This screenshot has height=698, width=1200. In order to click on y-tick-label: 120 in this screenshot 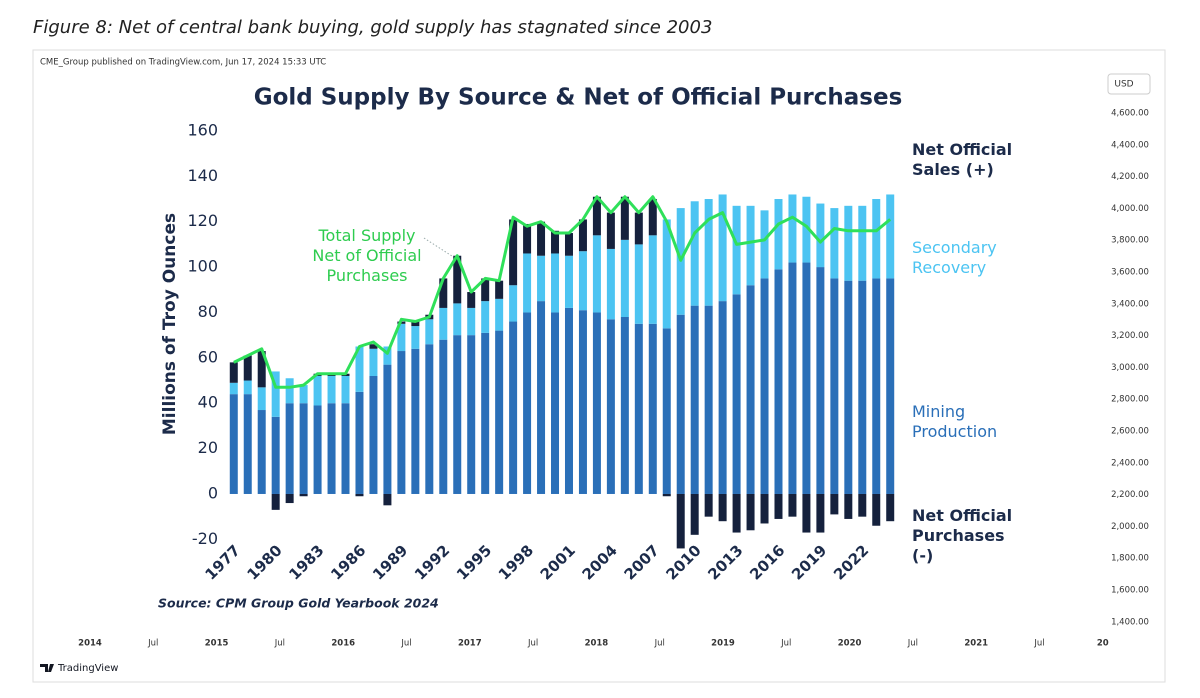, I will do `click(202, 220)`.